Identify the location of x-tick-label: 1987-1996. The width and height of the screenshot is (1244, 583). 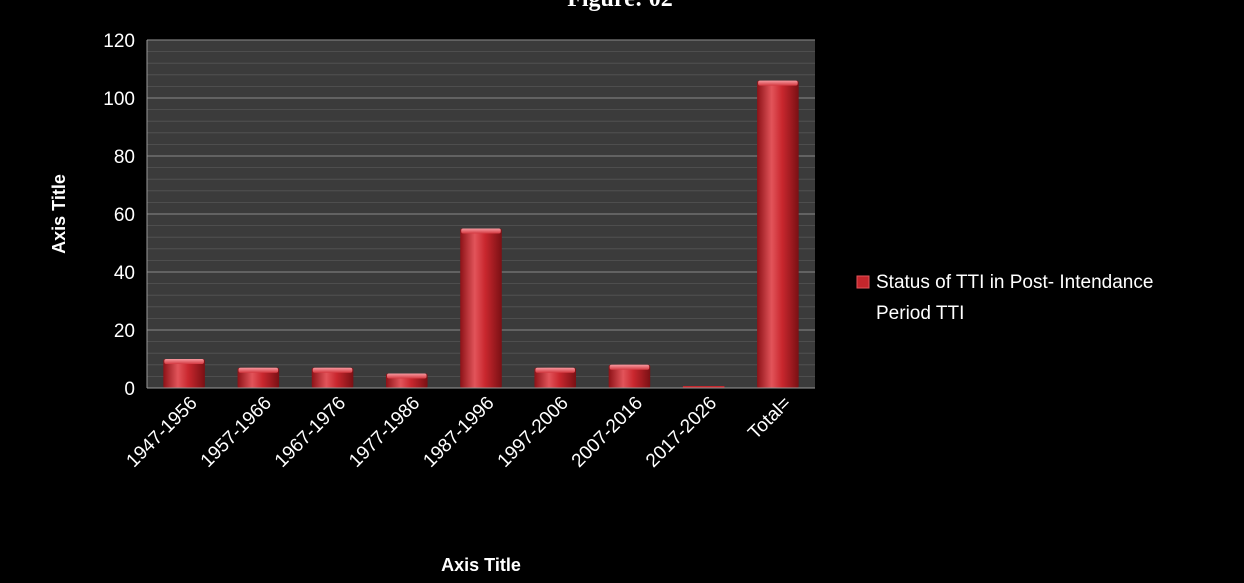
(458, 432).